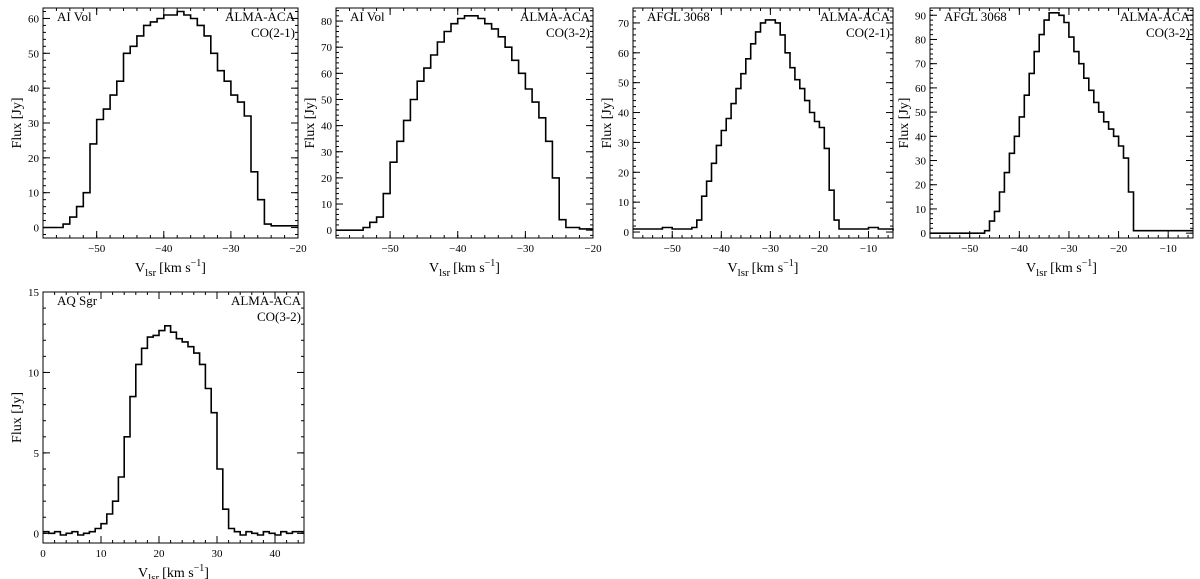 This screenshot has width=1200, height=579. I want to click on y-tick-label: 5, so click(37, 454).